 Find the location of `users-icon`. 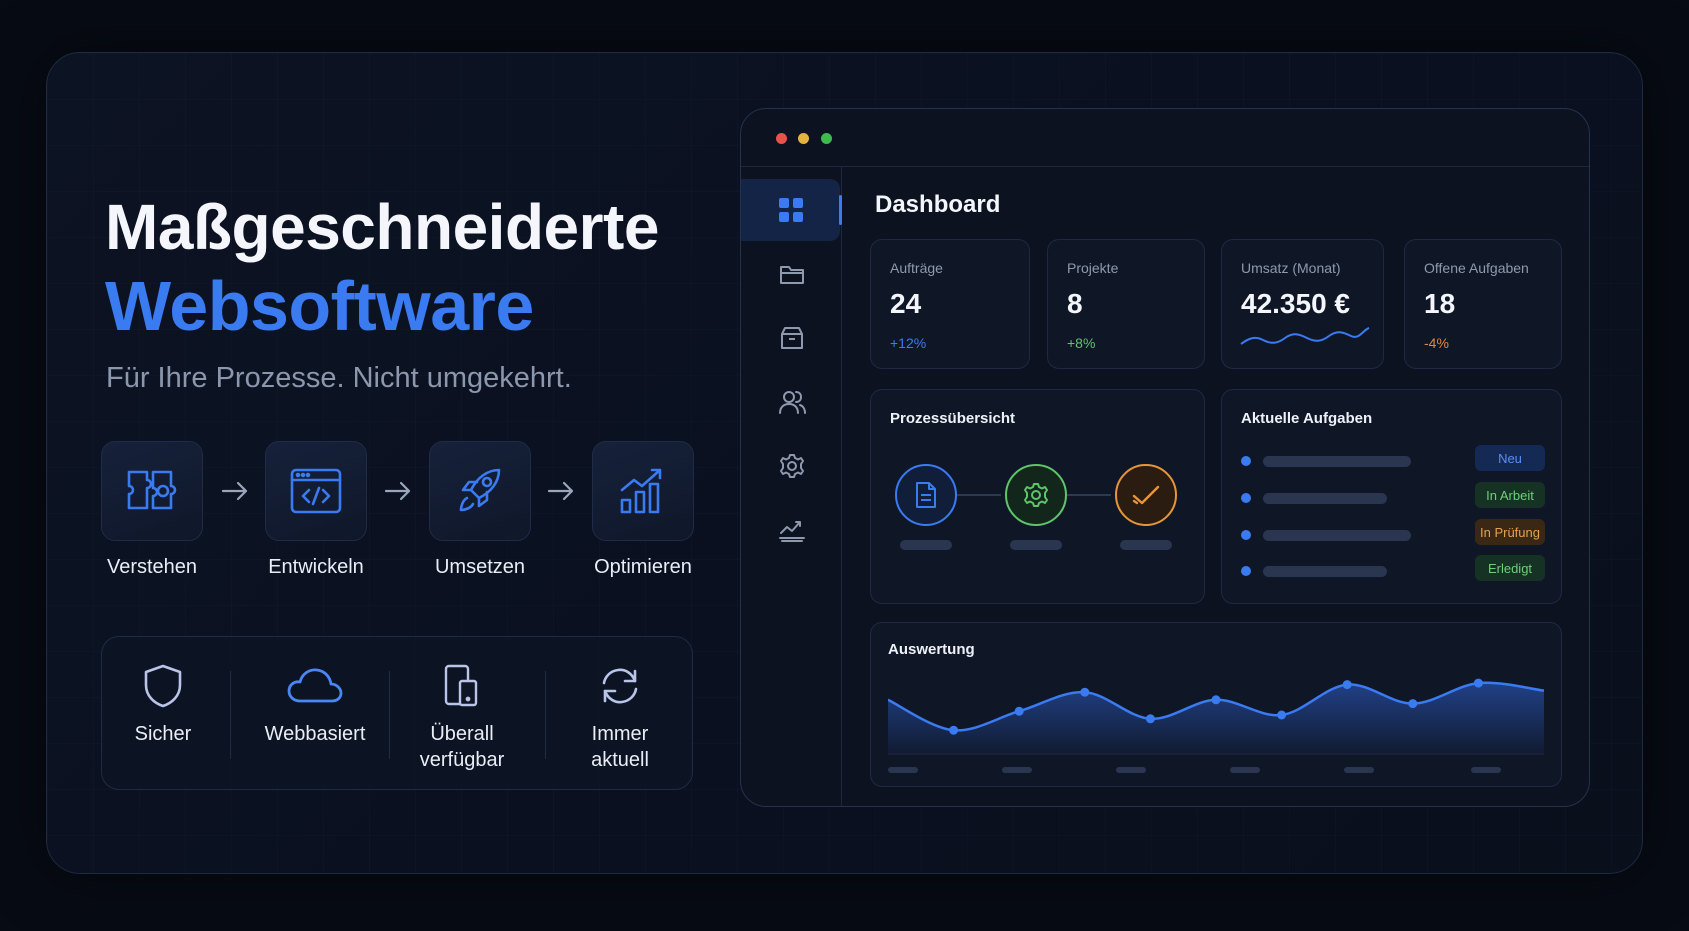

users-icon is located at coordinates (792, 402).